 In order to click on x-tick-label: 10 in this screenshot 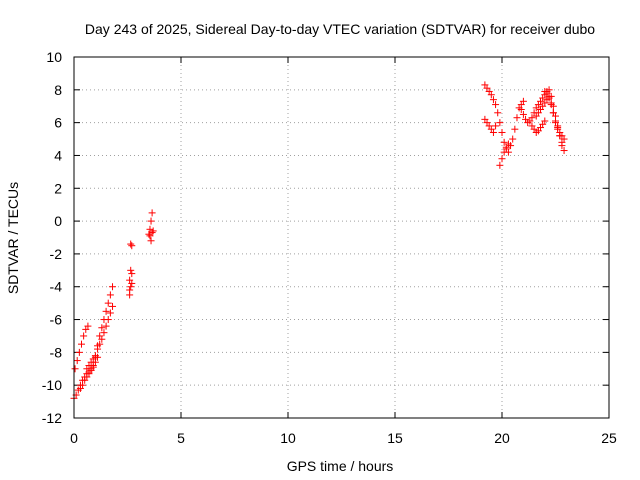, I will do `click(288, 438)`.